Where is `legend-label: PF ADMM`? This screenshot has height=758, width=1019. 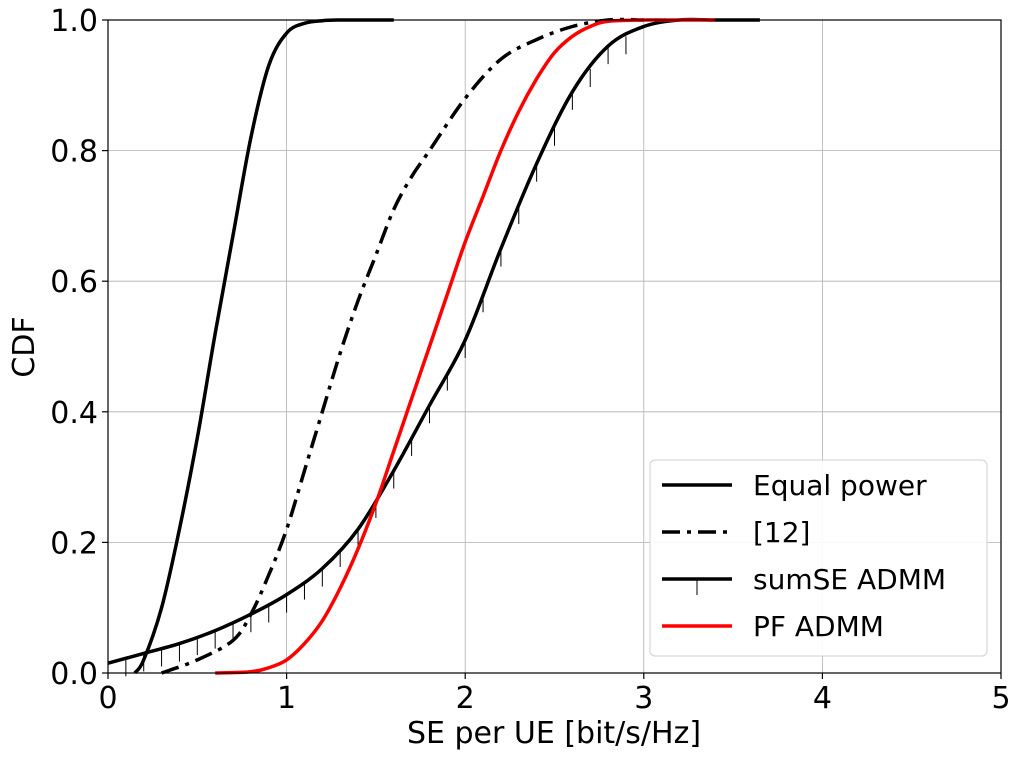 legend-label: PF ADMM is located at coordinates (818, 626).